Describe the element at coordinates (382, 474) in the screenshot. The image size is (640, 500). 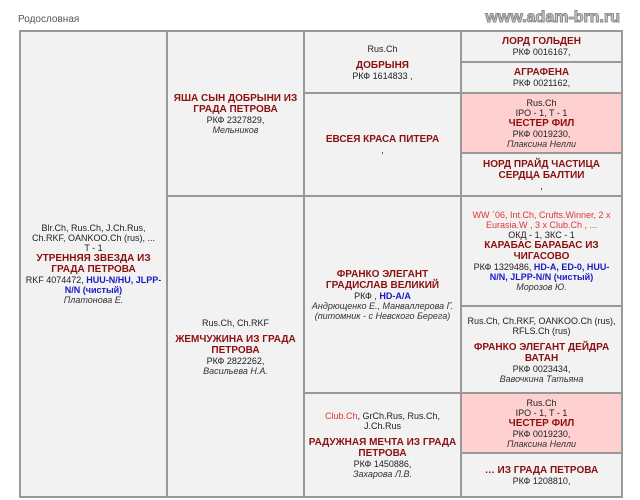
I see `owner: Захарова Л.В.` at that location.